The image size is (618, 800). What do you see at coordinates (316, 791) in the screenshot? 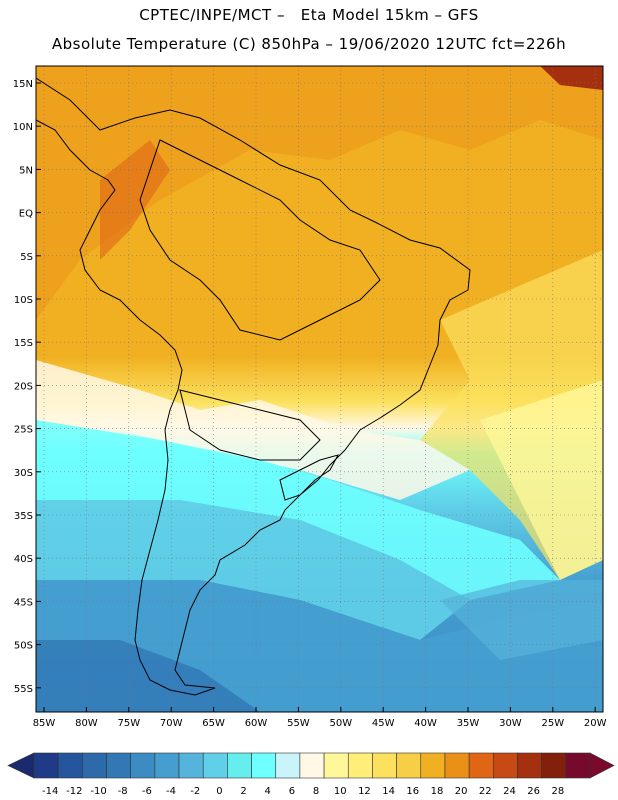
I see `colorbar-label: 8` at bounding box center [316, 791].